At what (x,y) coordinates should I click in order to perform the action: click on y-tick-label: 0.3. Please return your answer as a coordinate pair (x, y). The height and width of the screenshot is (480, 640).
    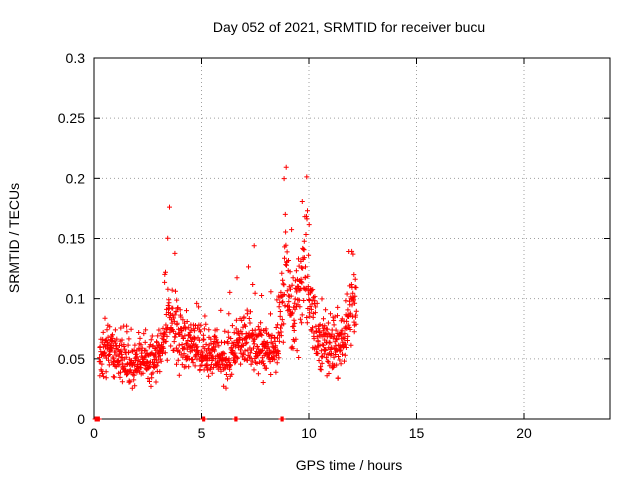
    Looking at the image, I should click on (76, 58).